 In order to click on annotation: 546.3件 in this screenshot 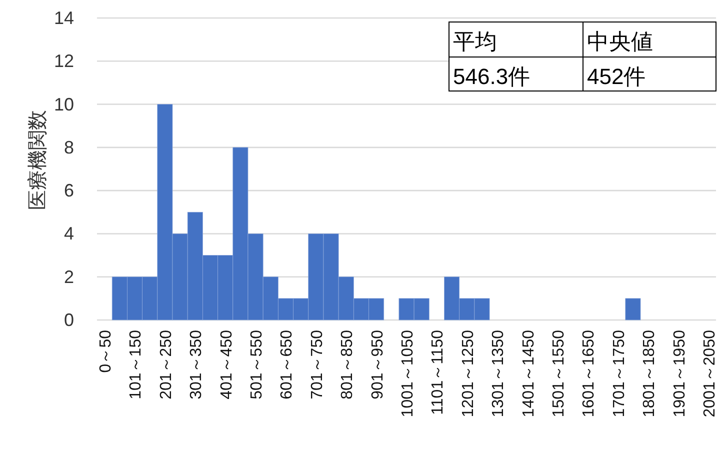, I will do `click(491, 76)`.